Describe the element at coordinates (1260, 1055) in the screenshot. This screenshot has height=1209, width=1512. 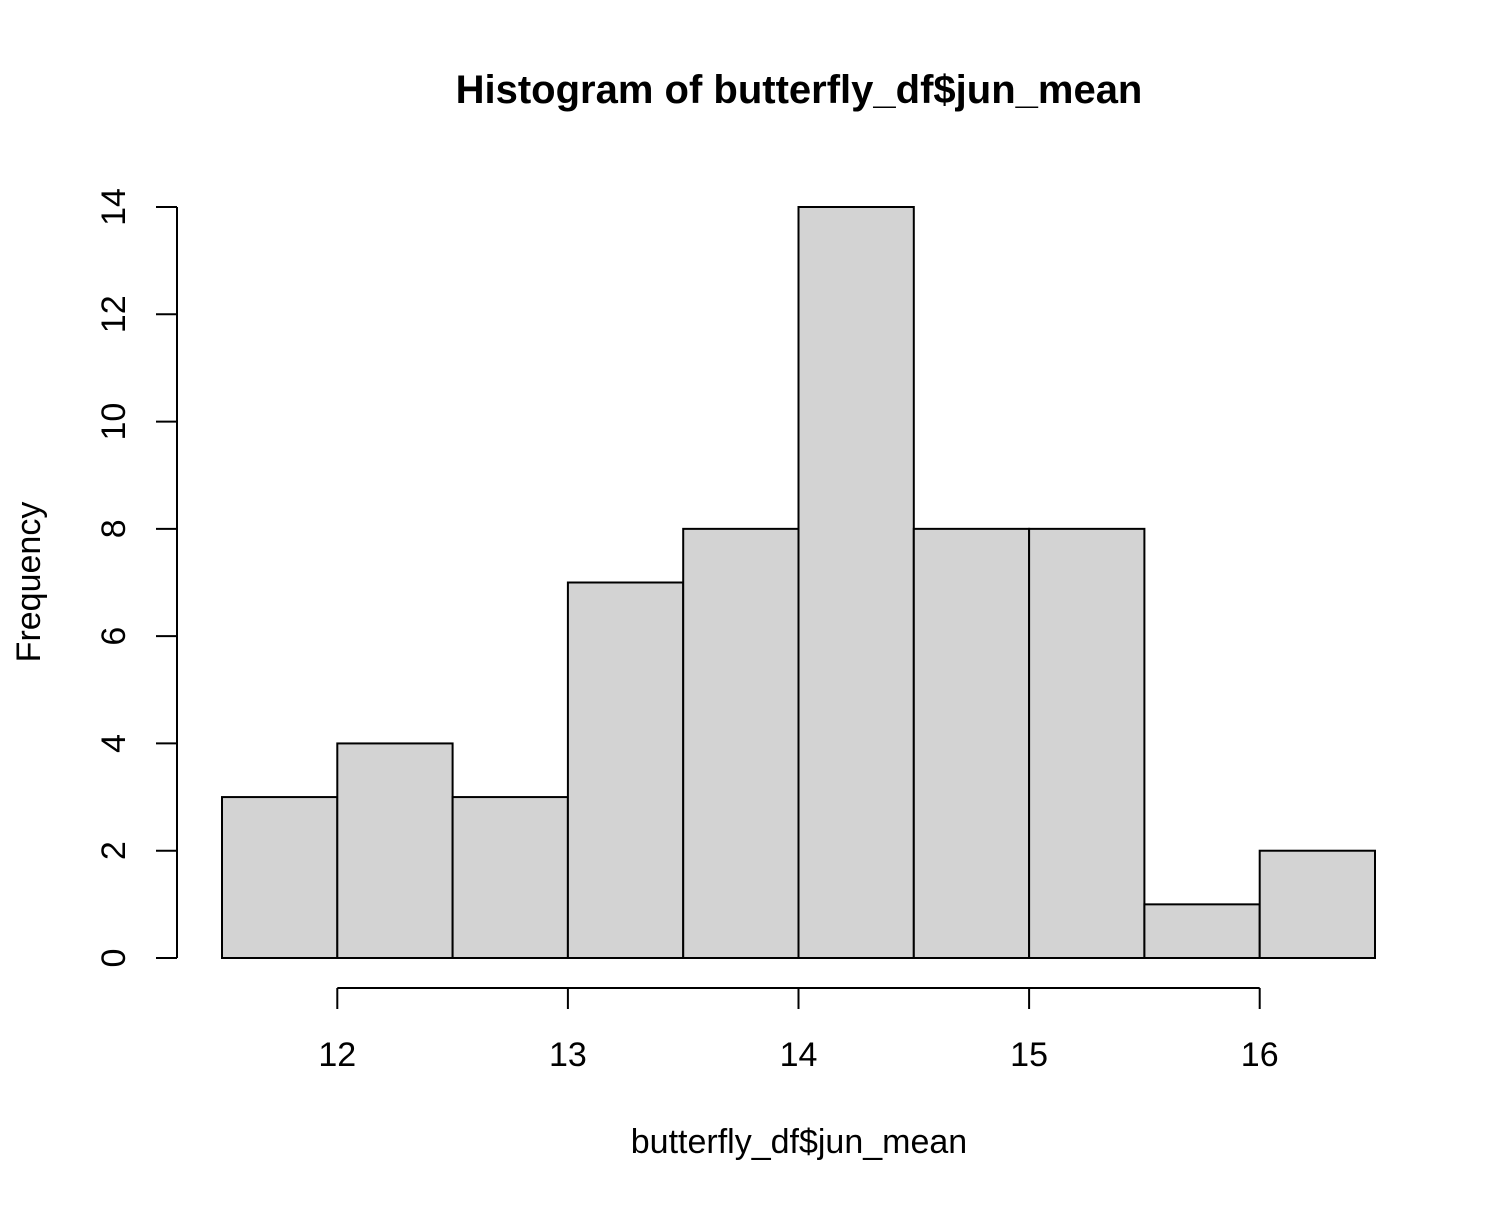
I see `x-tick-label: 16` at that location.